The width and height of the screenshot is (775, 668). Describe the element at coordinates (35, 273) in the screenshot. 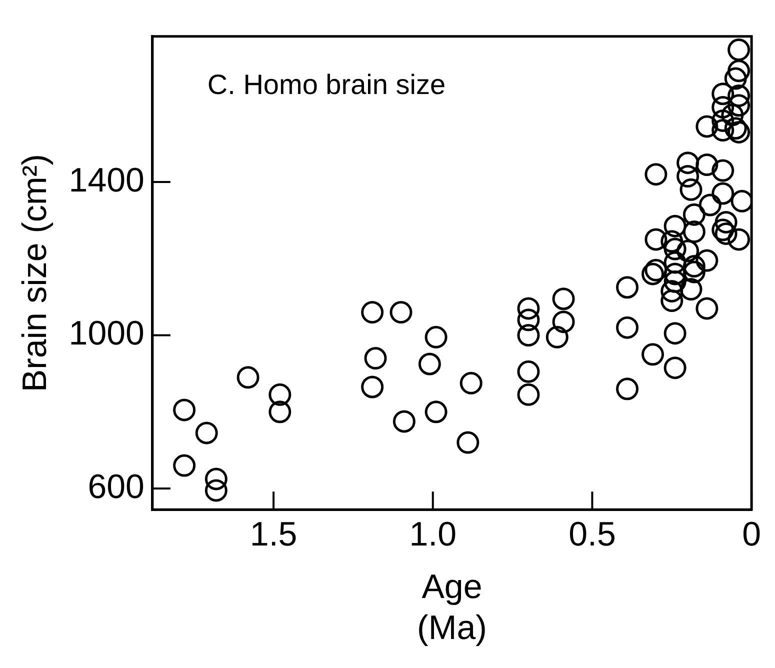

I see `y-axis-title: Brain size (cm²)` at that location.